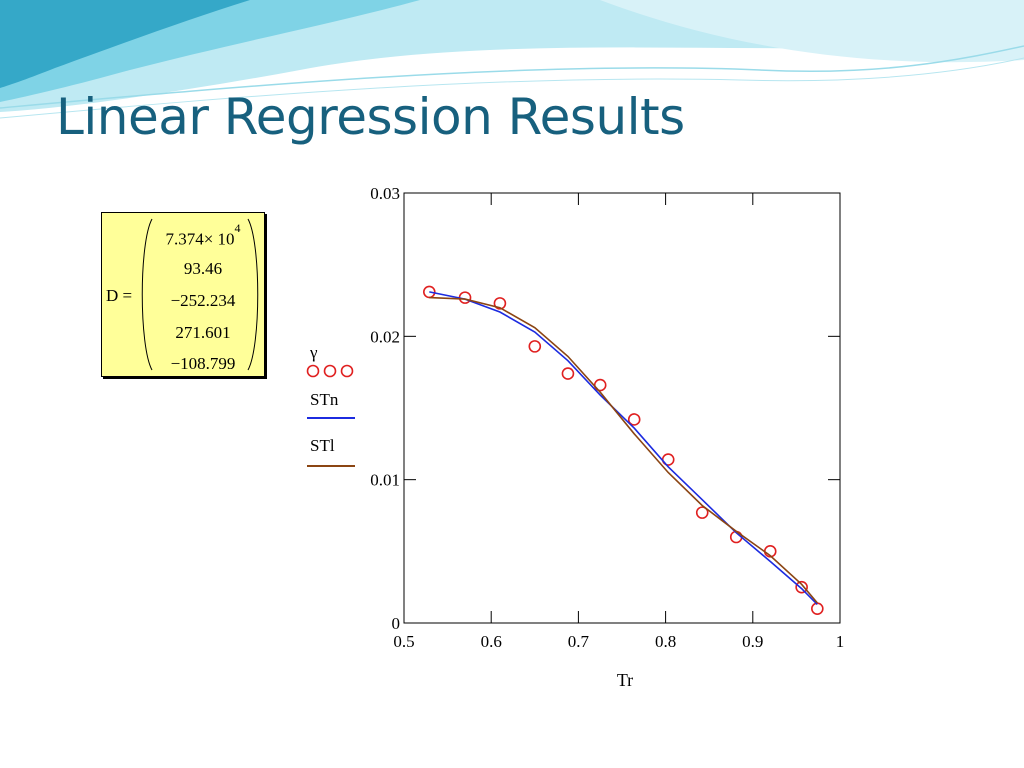 The height and width of the screenshot is (768, 1024). I want to click on legend-marker-gamma, so click(330, 371).